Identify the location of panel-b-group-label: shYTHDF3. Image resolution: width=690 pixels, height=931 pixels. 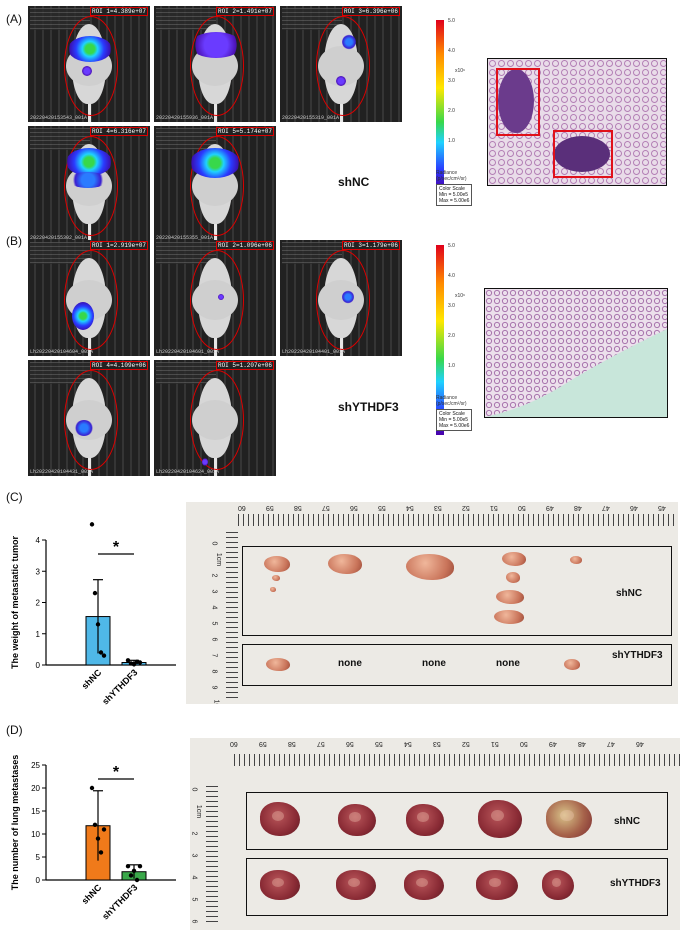
(368, 407).